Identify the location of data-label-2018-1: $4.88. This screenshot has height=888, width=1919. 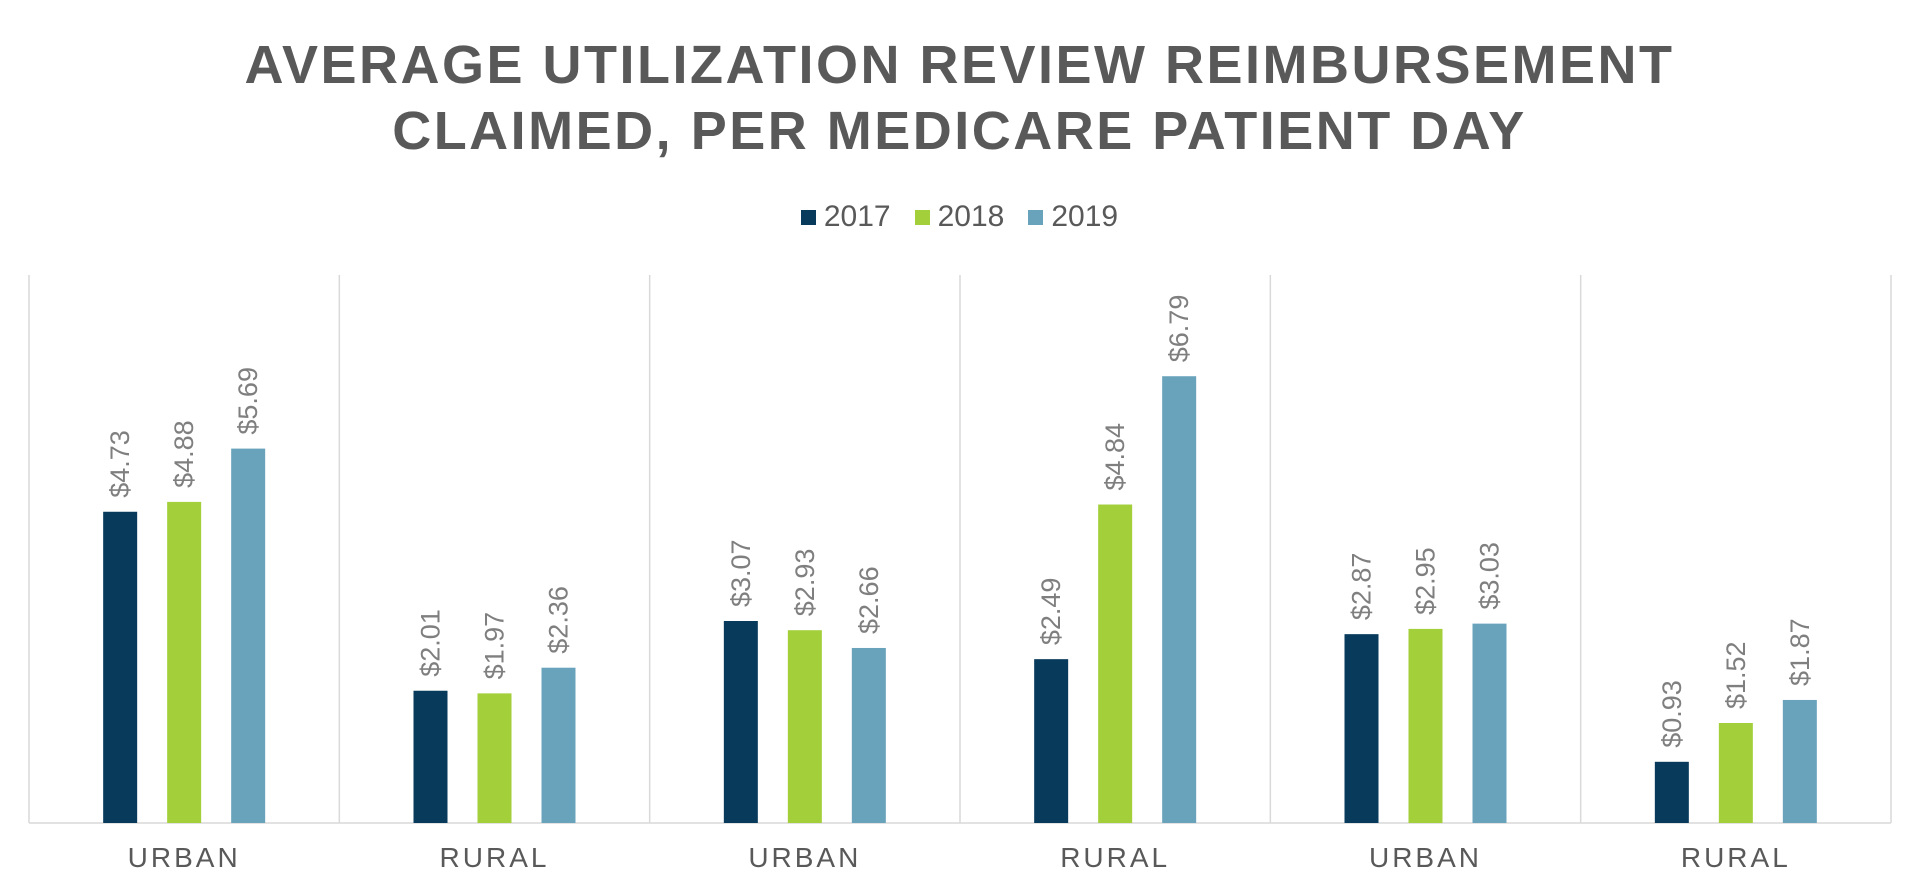
(184, 454).